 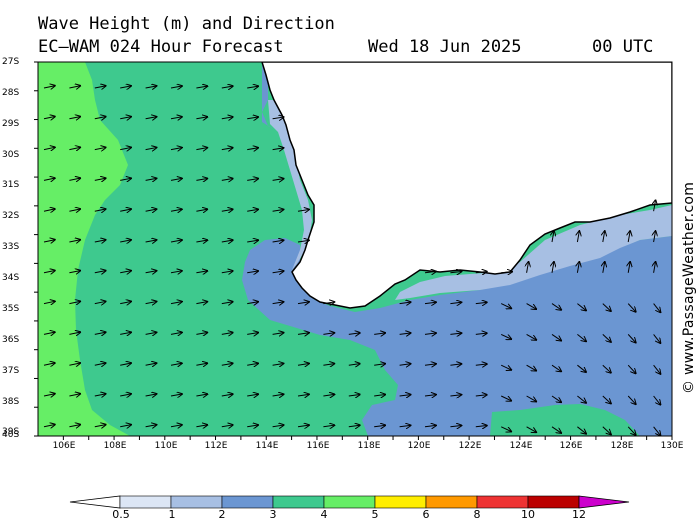 What do you see at coordinates (172, 514) in the screenshot?
I see `colorbar-label: 1` at bounding box center [172, 514].